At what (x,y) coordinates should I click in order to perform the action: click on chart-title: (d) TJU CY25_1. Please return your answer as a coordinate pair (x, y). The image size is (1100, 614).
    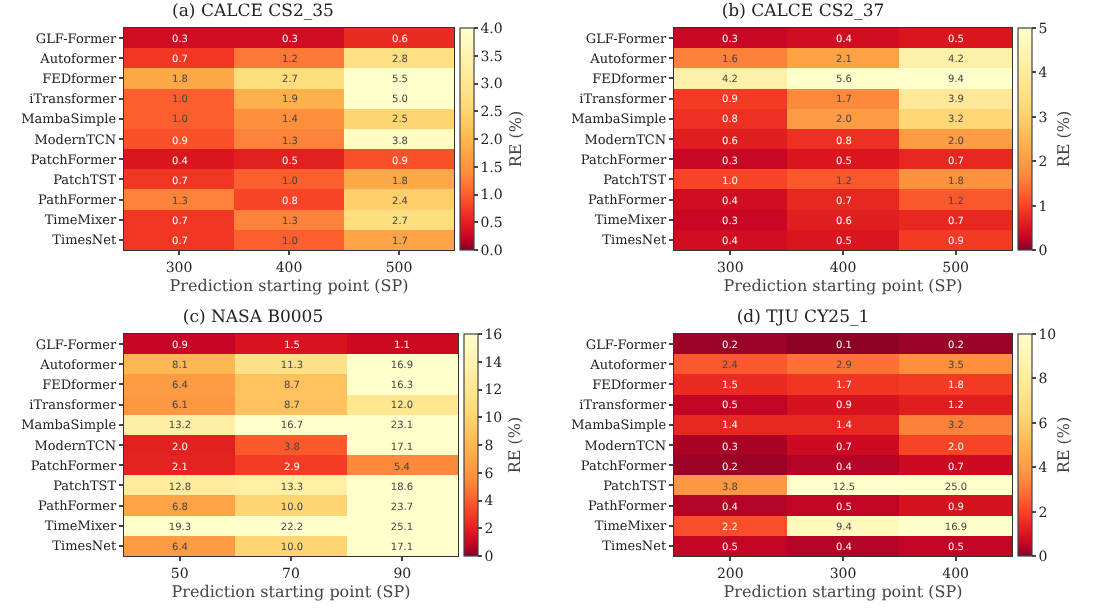
    Looking at the image, I should click on (803, 318).